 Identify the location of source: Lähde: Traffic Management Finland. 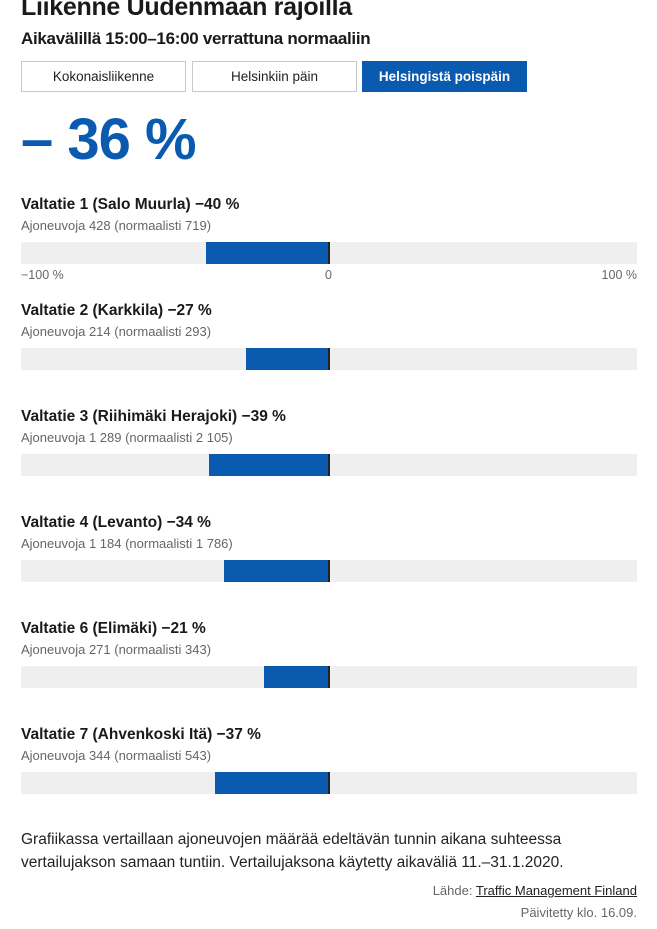
(535, 890).